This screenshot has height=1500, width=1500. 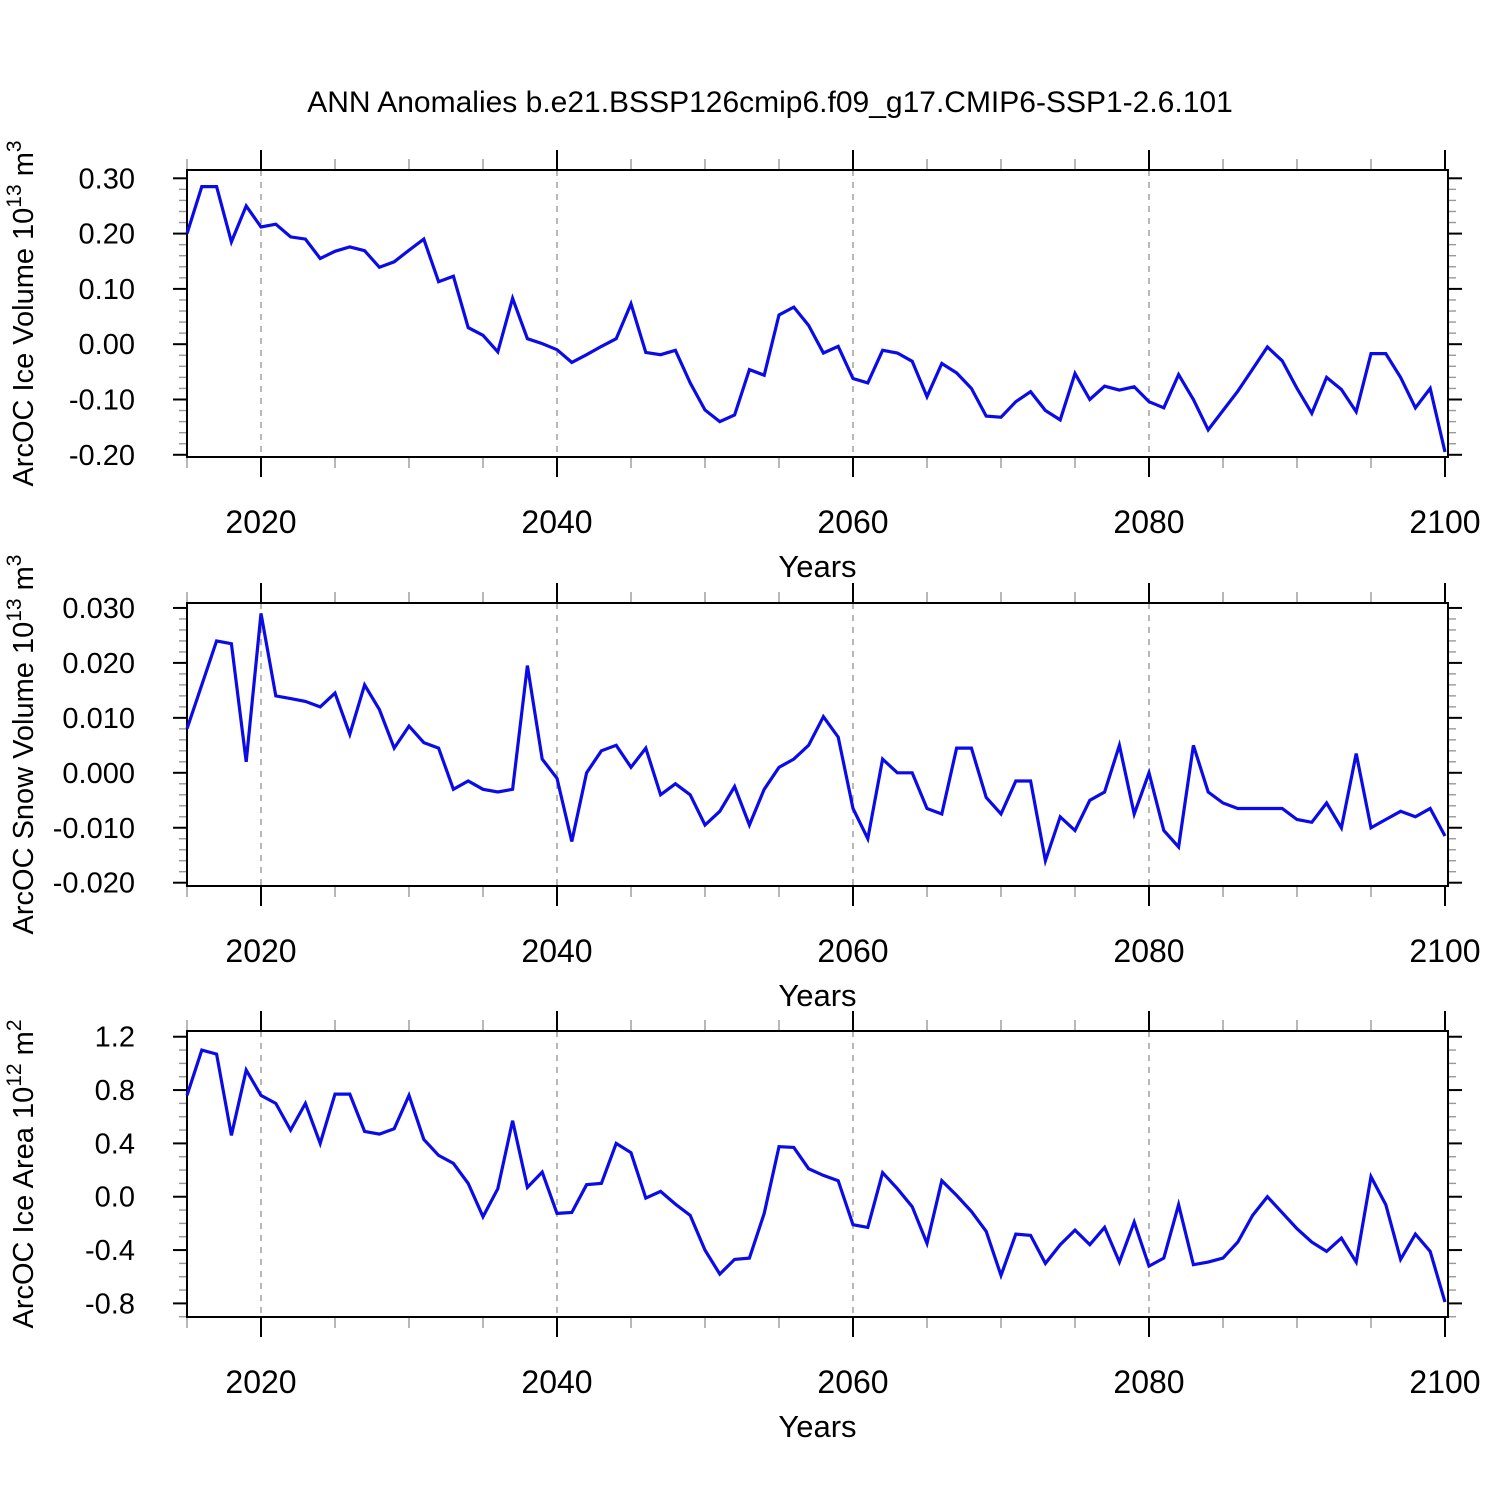 What do you see at coordinates (107, 235) in the screenshot?
I see `y-tick-label: 0.20` at bounding box center [107, 235].